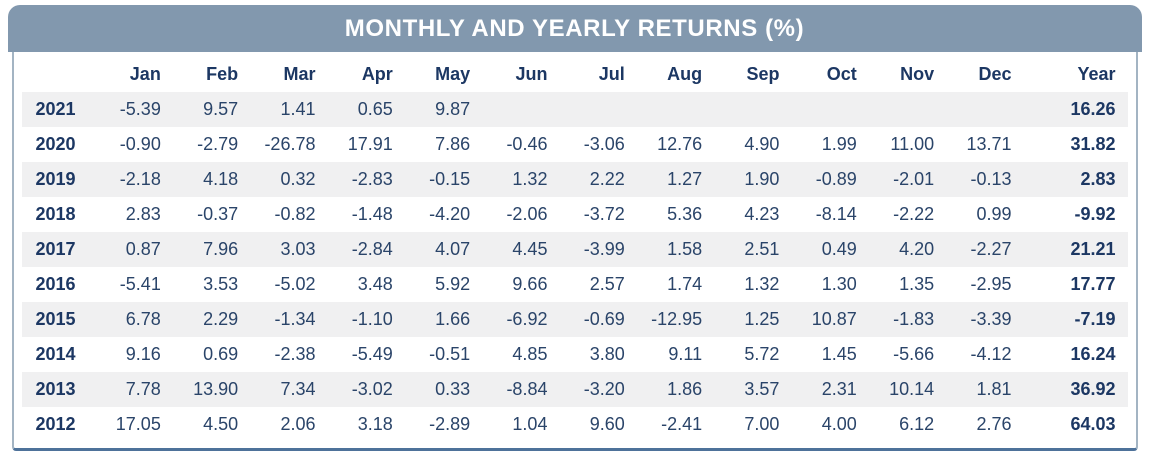  I want to click on cell-2018-jul: -3.72, so click(604, 214).